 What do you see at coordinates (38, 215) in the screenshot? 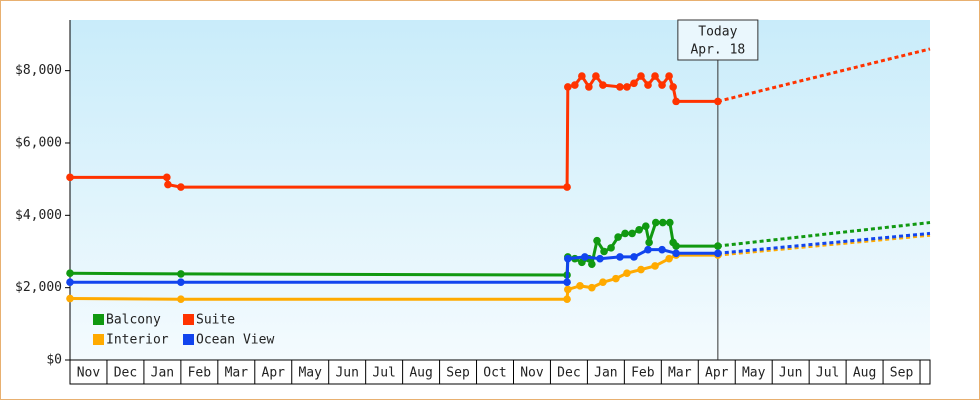
I see `y-tick-label: $4,000` at bounding box center [38, 215].